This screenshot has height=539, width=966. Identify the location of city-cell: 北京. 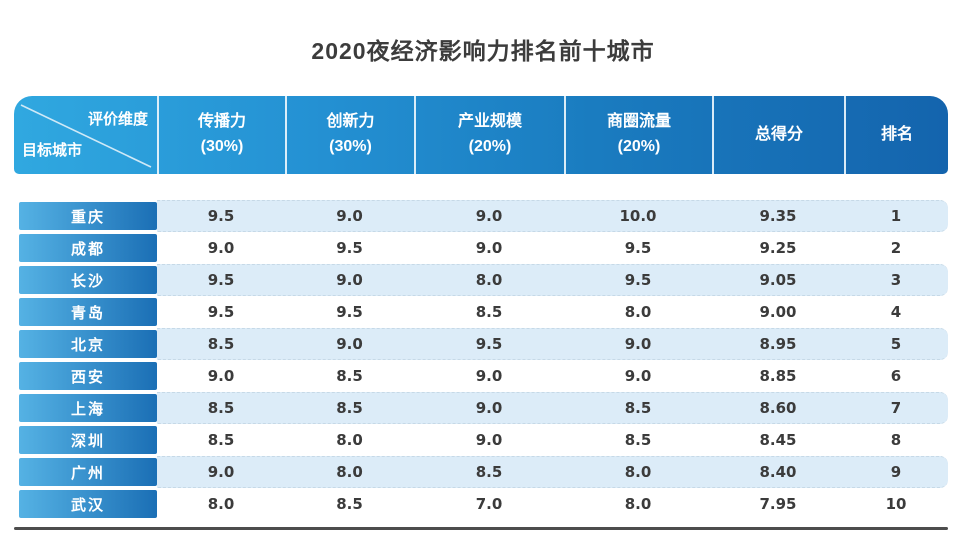
(88, 344).